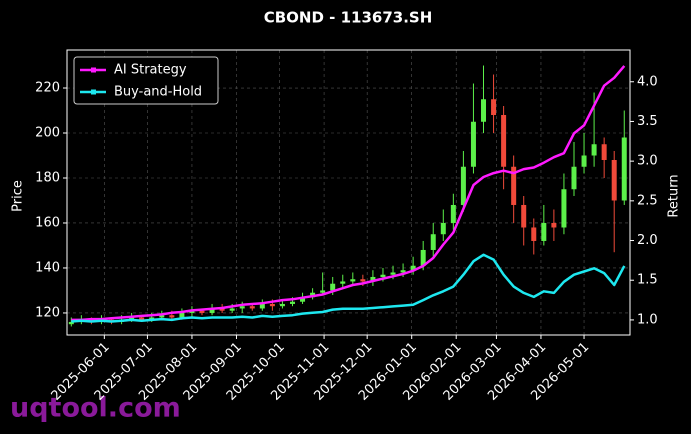  I want to click on y2-tick-label: 3.5, so click(647, 121).